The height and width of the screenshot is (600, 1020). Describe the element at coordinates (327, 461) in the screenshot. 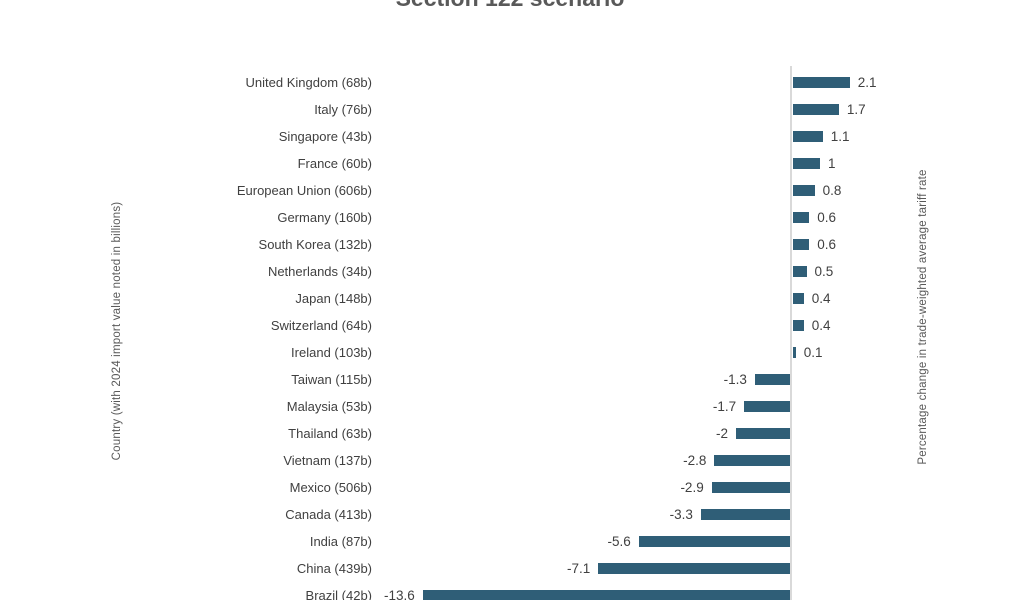

I see `category-label: Vietnam (137b)` at that location.